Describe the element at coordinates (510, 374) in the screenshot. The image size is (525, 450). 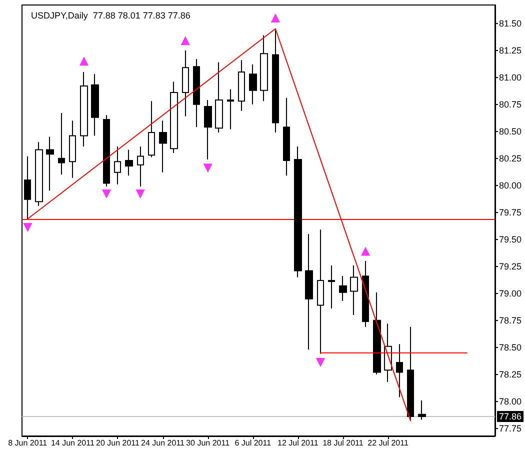
I see `y-tick-label: 78.25` at that location.